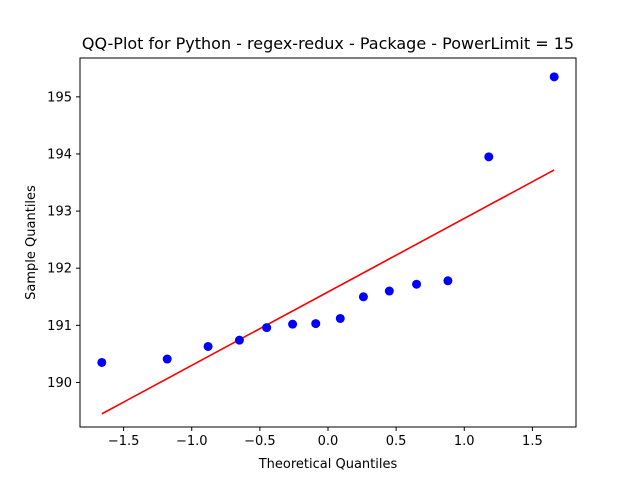 The image size is (640, 480). What do you see at coordinates (192, 441) in the screenshot?
I see `x-tick-label: −1.0` at bounding box center [192, 441].